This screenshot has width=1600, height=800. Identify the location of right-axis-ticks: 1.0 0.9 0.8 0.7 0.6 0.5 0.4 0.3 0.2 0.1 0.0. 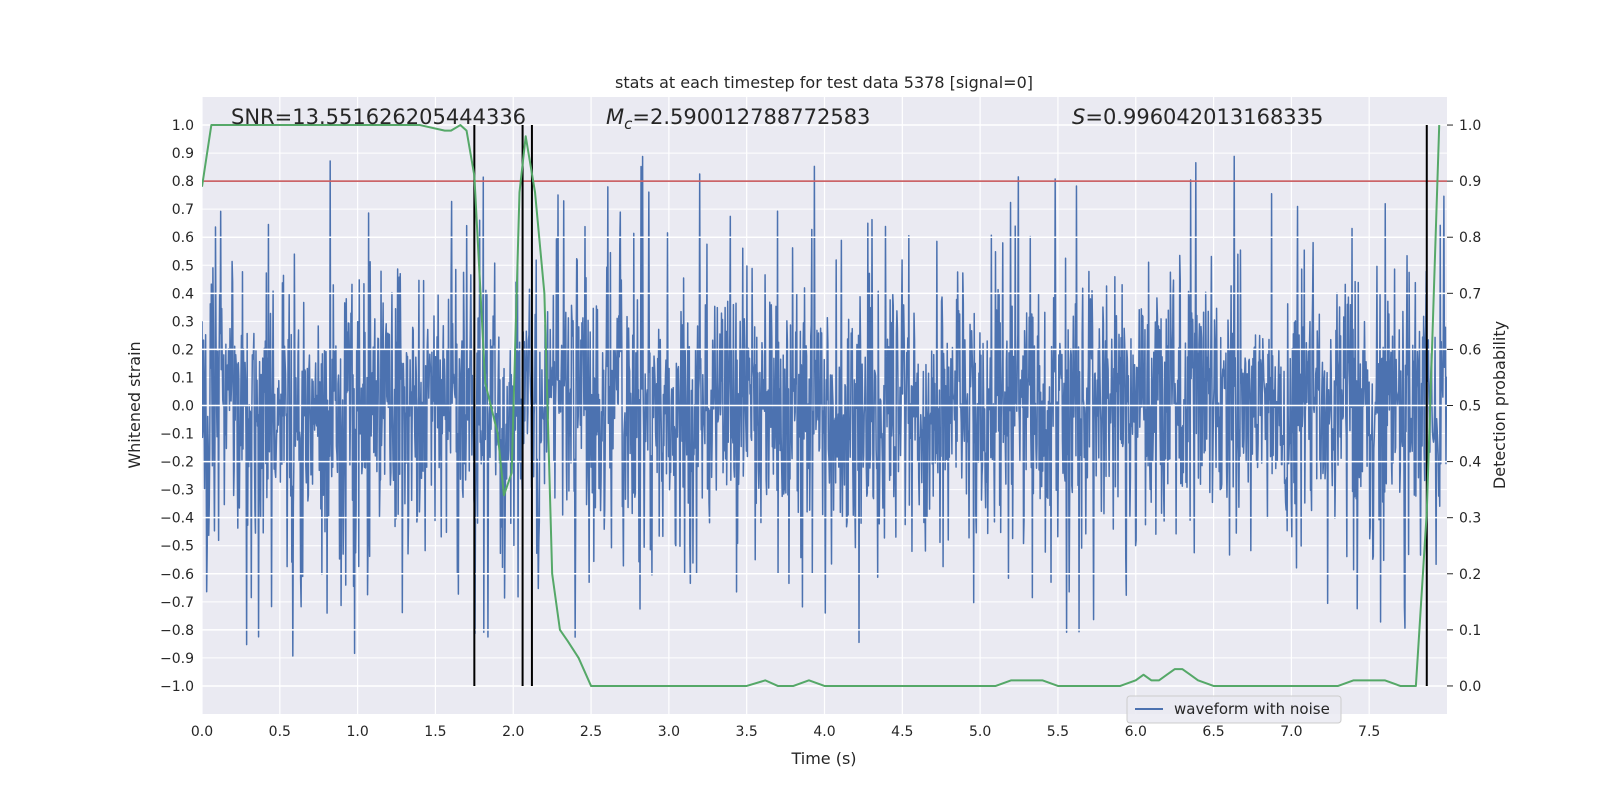
(1464, 406).